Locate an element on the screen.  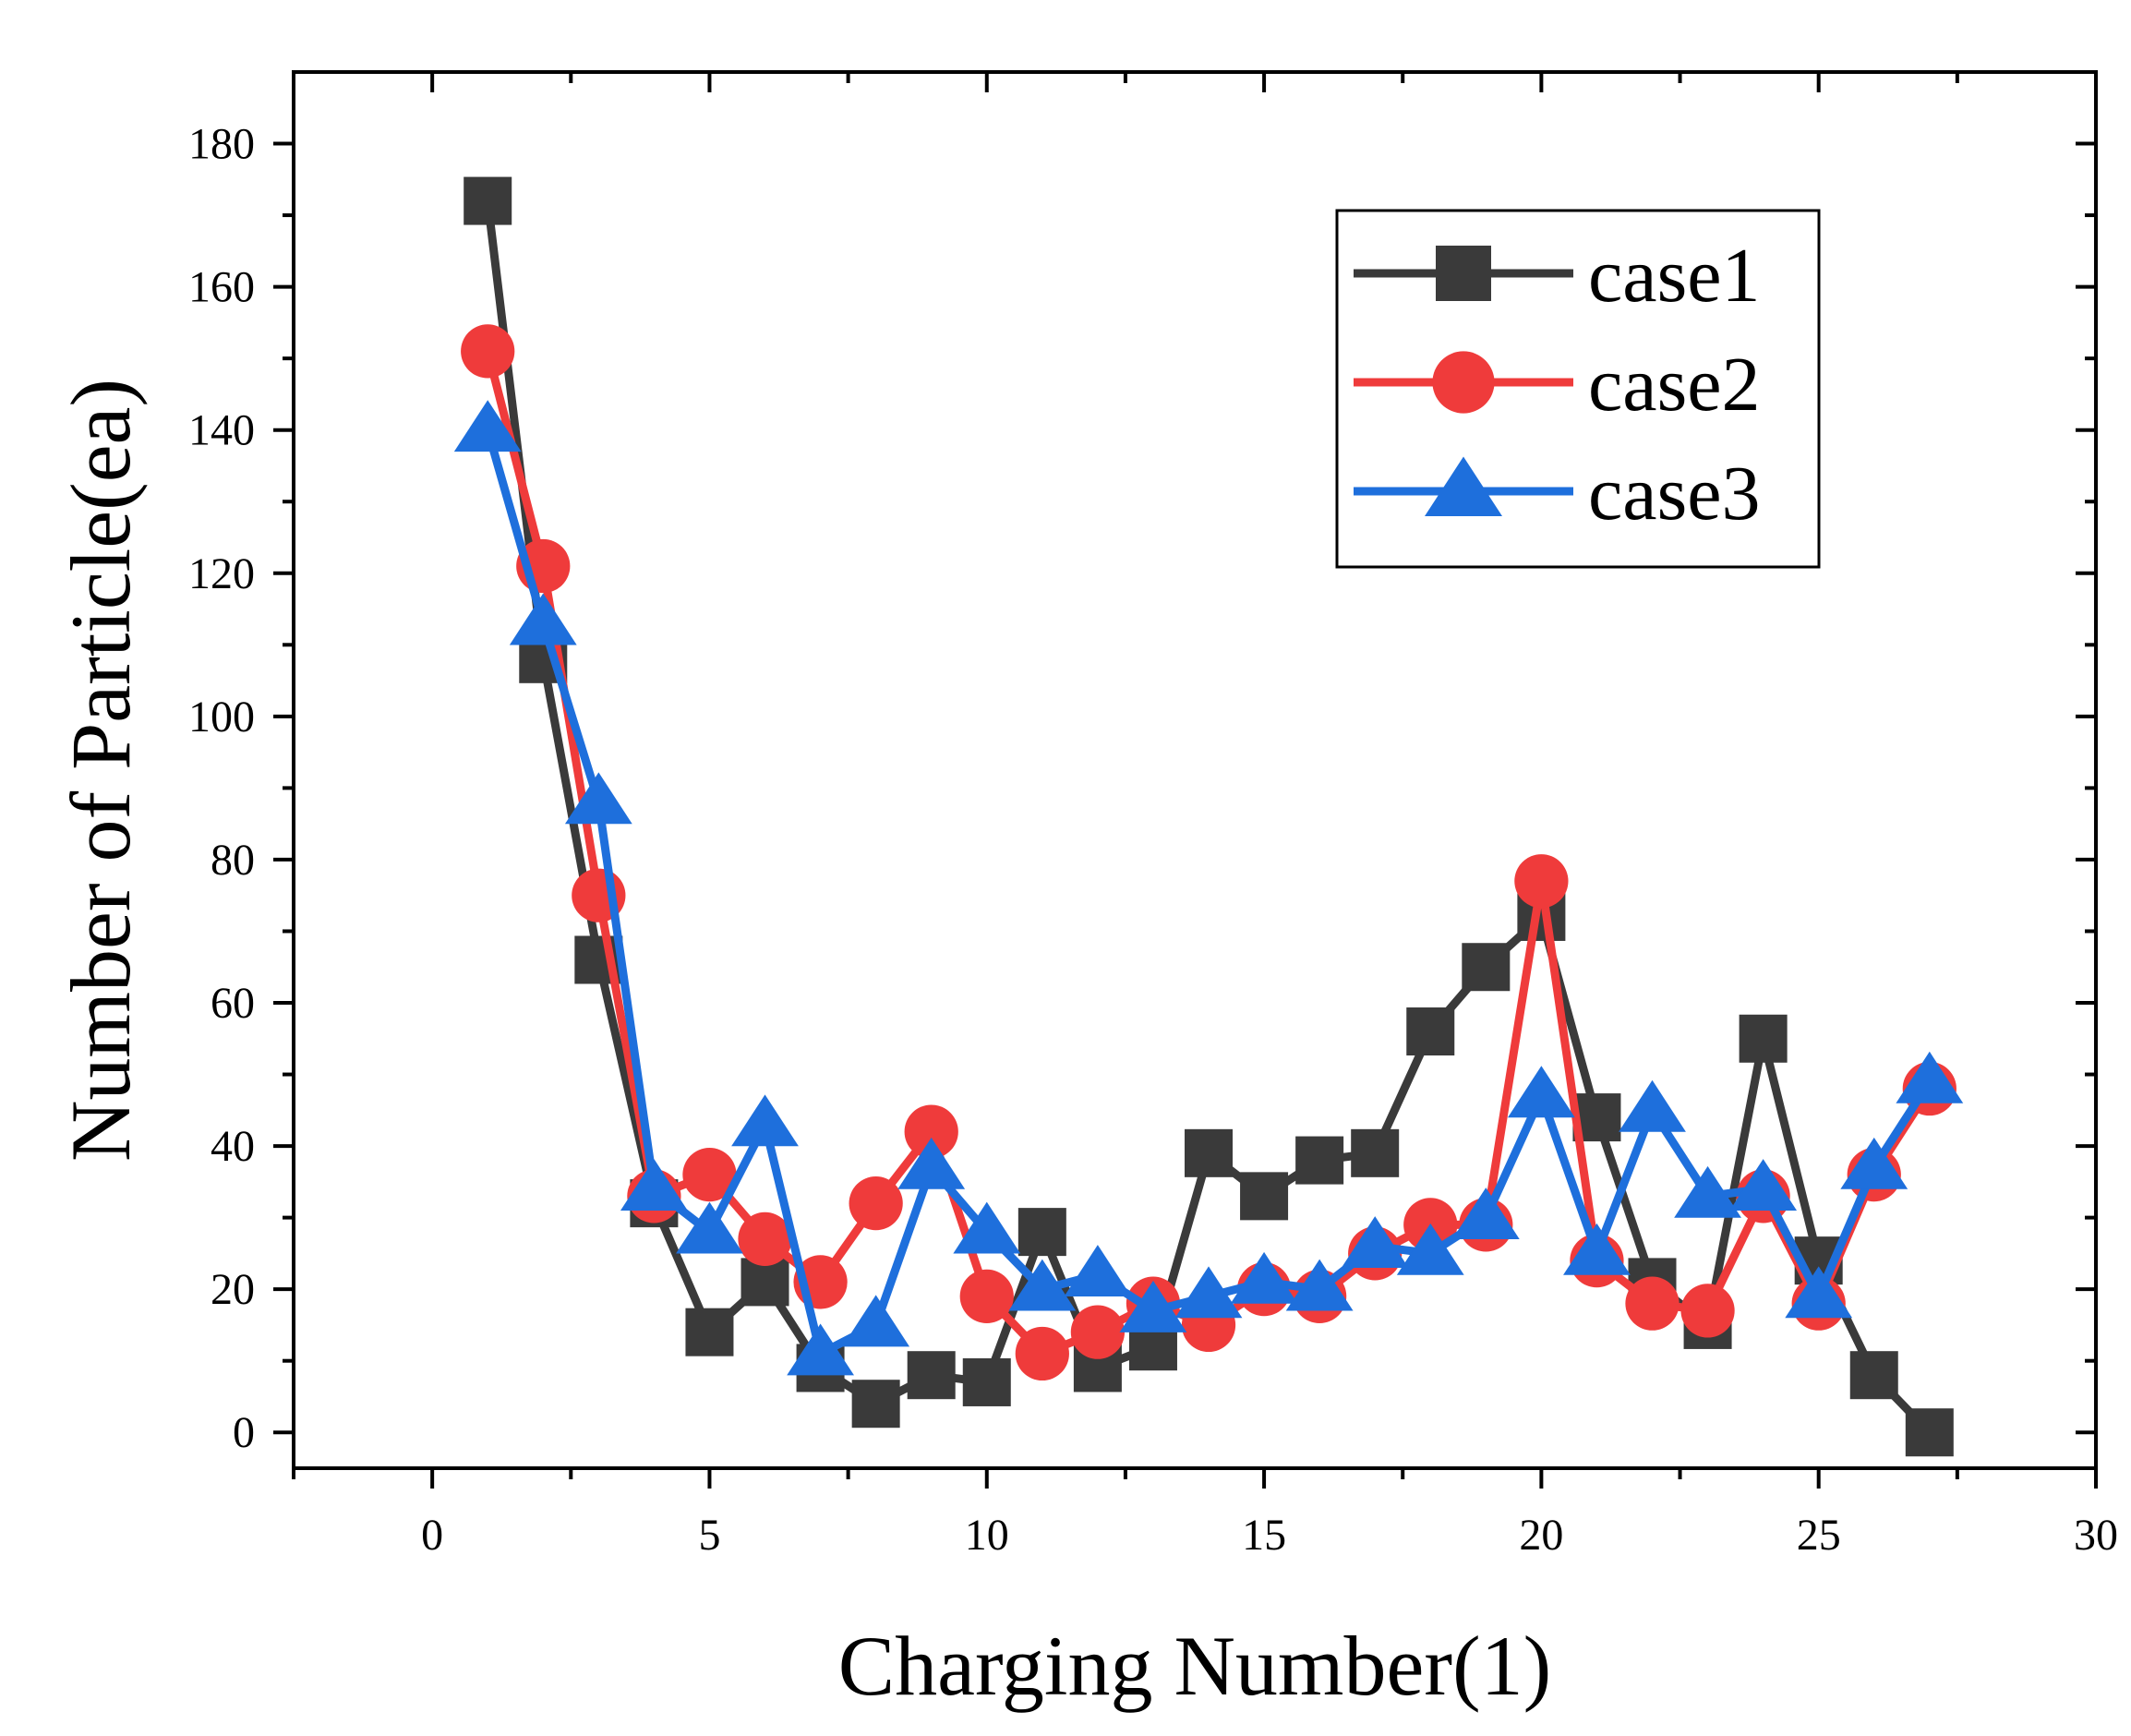
x-tick-label: 15 is located at coordinates (1264, 1536).